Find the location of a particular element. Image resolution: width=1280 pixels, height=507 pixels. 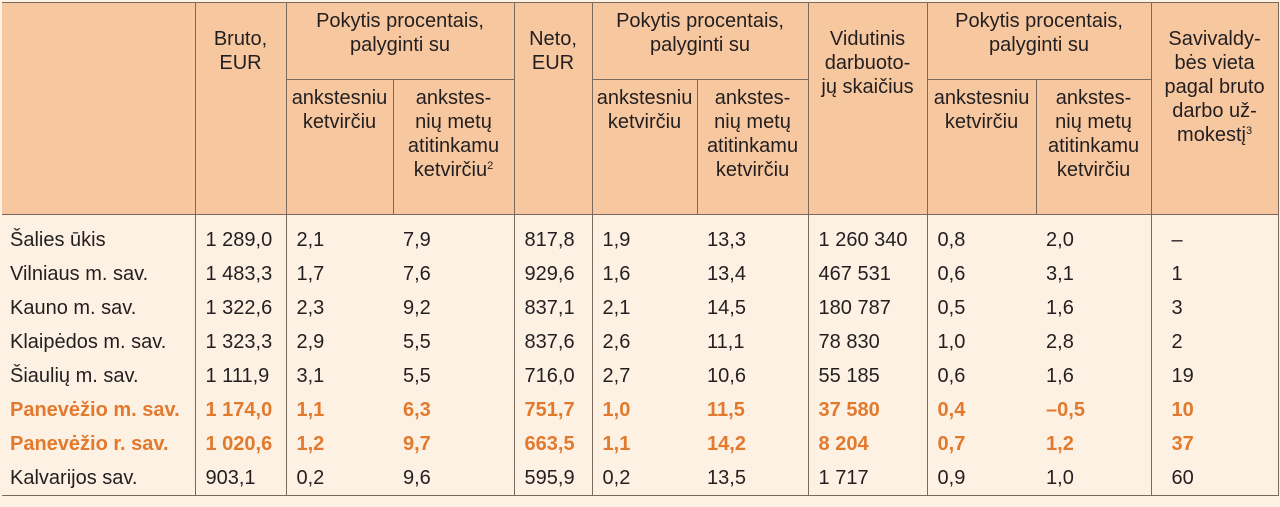

rank-cell: 2 is located at coordinates (1214, 342).